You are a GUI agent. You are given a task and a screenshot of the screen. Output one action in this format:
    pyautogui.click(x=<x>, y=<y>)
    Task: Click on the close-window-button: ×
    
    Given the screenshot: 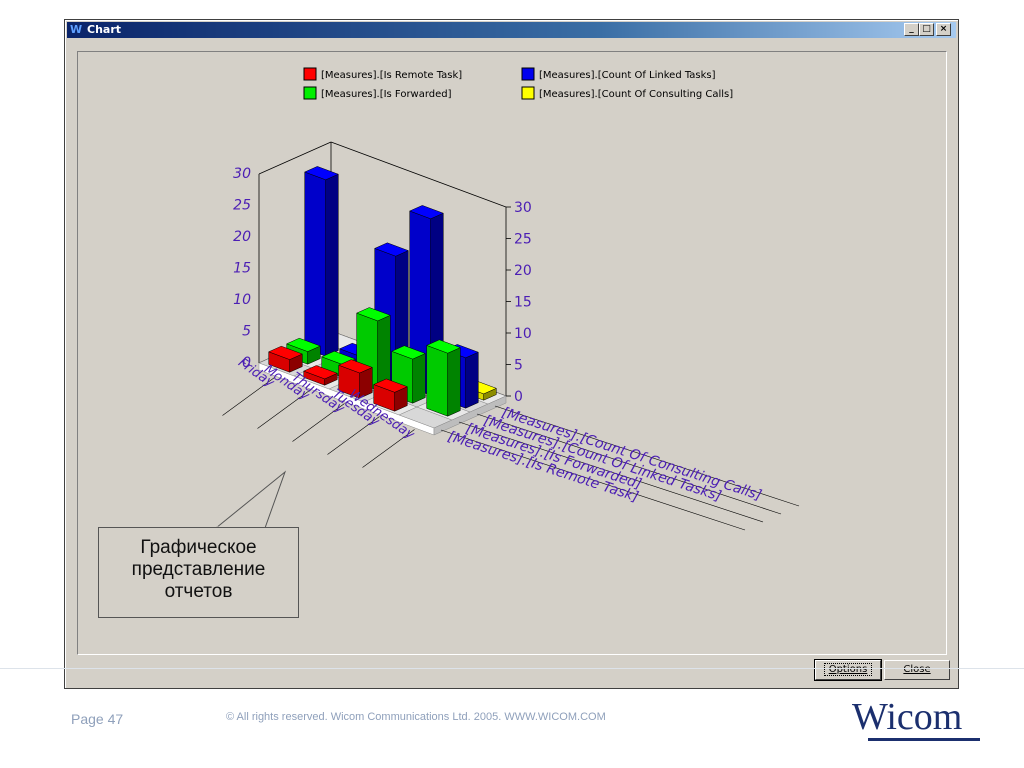 What is the action you would take?
    pyautogui.click(x=943, y=29)
    